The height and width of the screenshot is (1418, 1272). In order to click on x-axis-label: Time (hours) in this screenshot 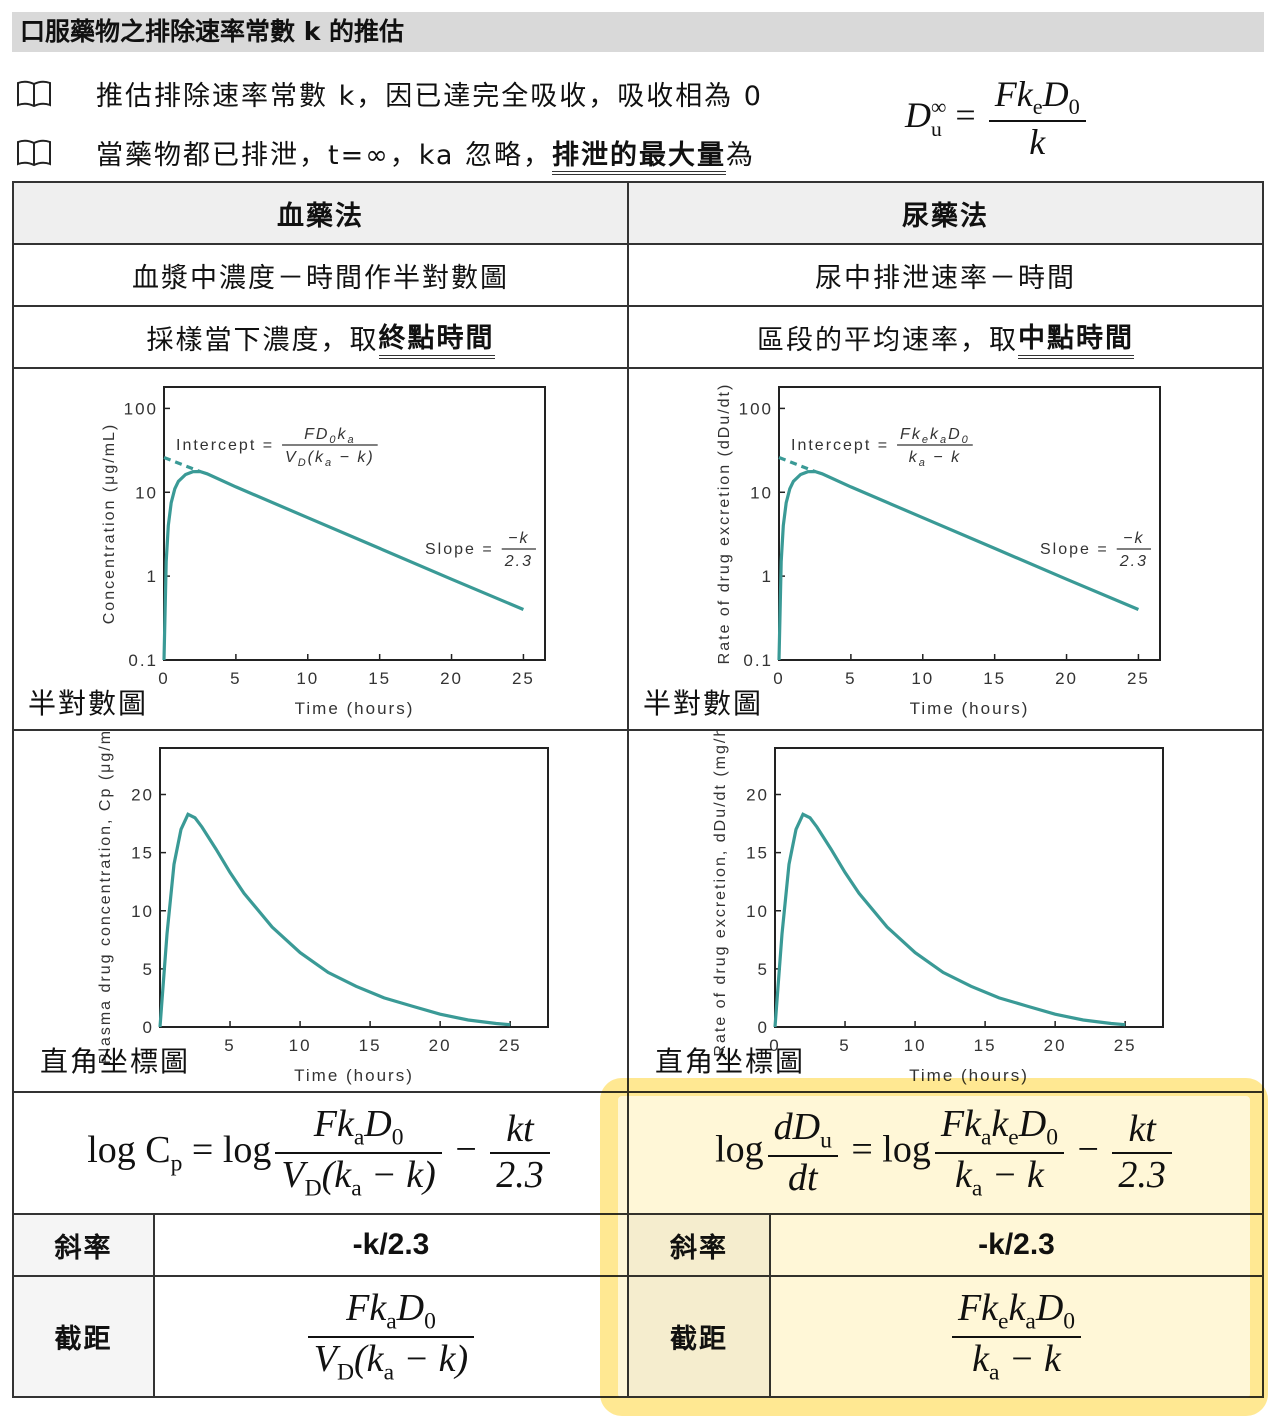, I will do `click(969, 1075)`.